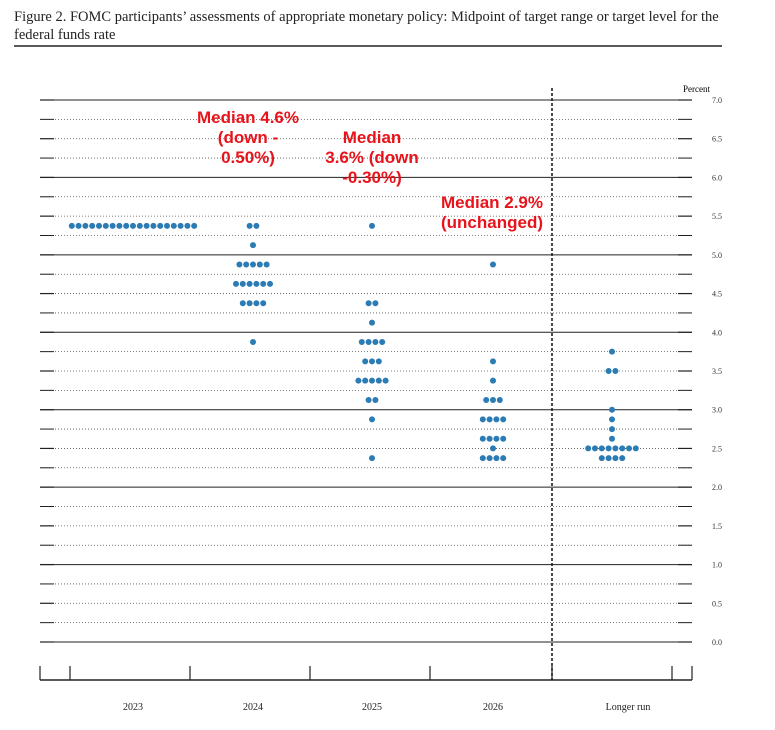 This screenshot has width=775, height=730. What do you see at coordinates (717, 216) in the screenshot?
I see `y-tick-label: 5.5` at bounding box center [717, 216].